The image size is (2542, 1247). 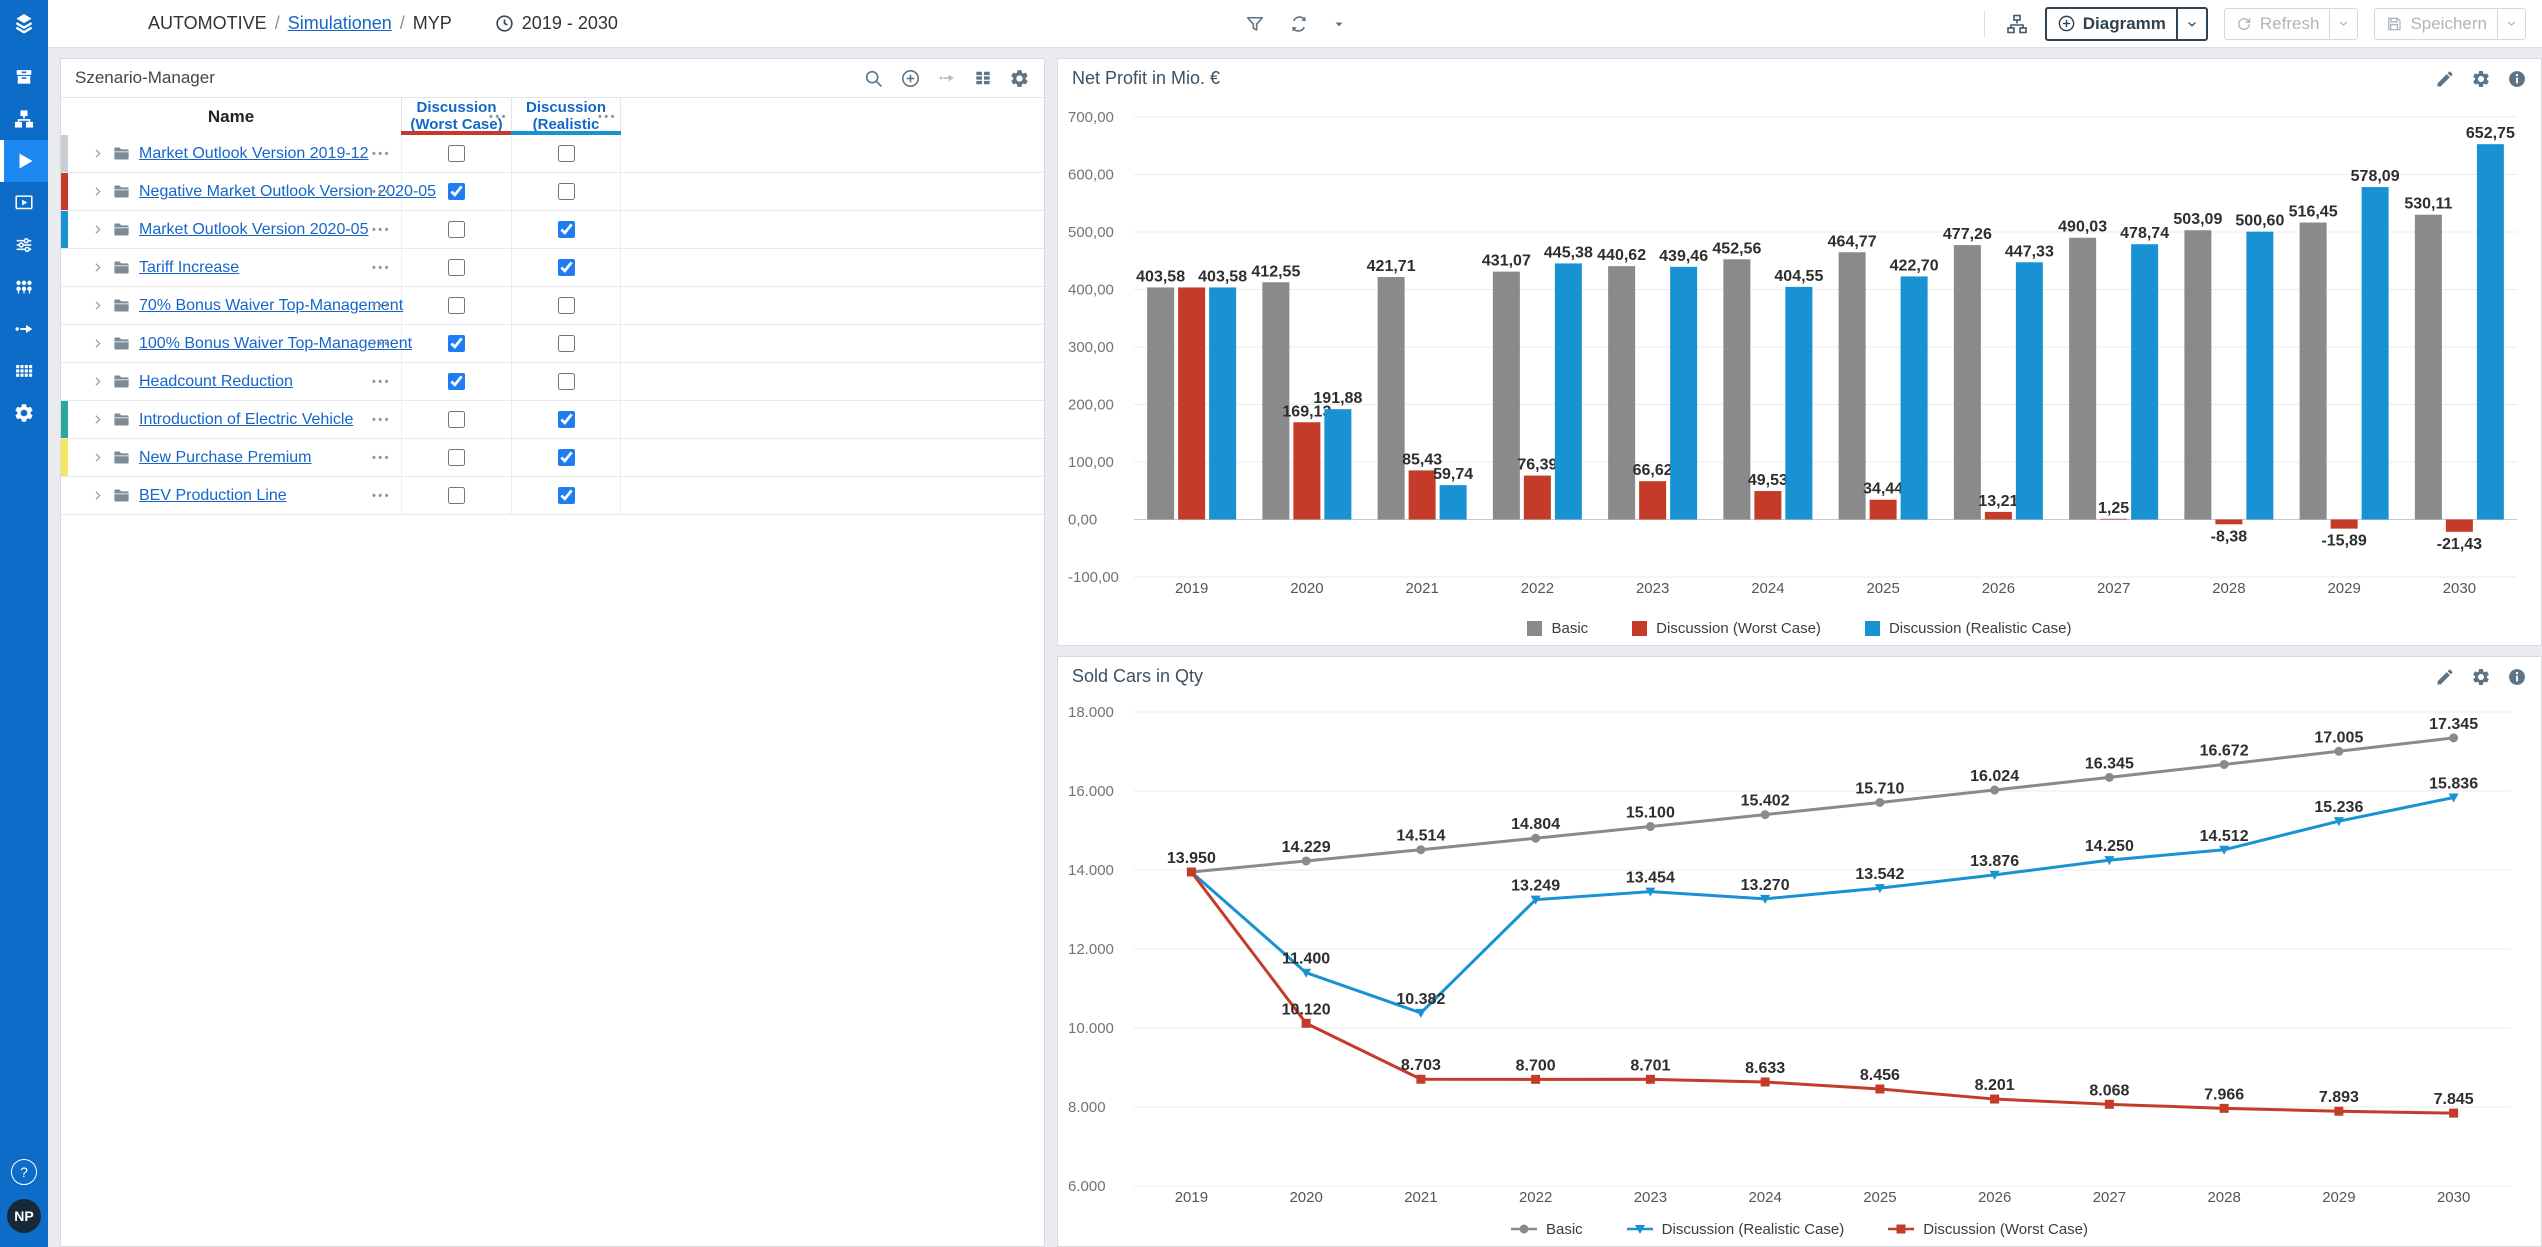 I want to click on scenario-link: Headcount Reduction, so click(x=216, y=381).